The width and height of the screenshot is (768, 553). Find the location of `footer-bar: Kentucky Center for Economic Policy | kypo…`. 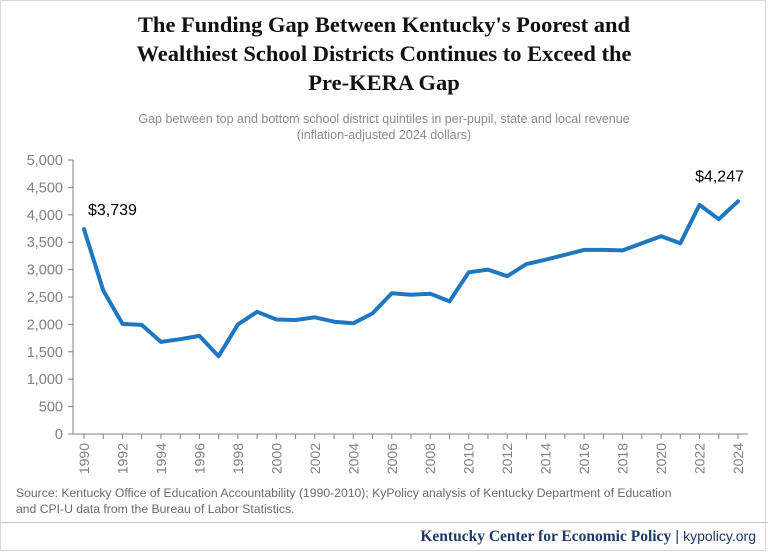

footer-bar: Kentucky Center for Economic Policy | kypo… is located at coordinates (384, 537).